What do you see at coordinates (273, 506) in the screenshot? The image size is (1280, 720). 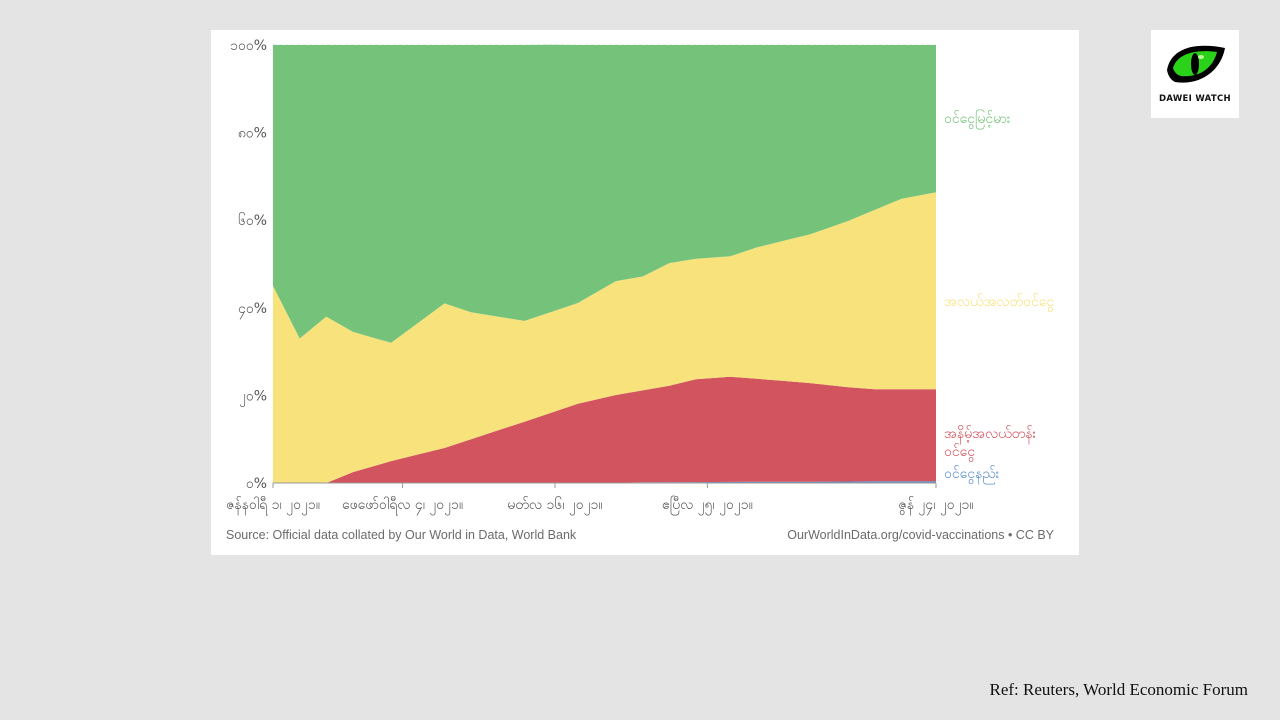 I see `x-tick-label: ဇန်နဝါရီ ၁၊ ၂၀၂၁။` at bounding box center [273, 506].